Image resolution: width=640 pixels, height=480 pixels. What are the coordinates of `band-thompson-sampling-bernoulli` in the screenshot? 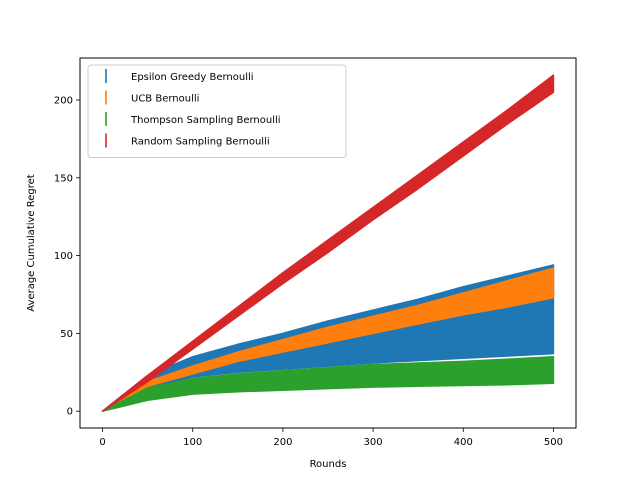 It's located at (328, 383).